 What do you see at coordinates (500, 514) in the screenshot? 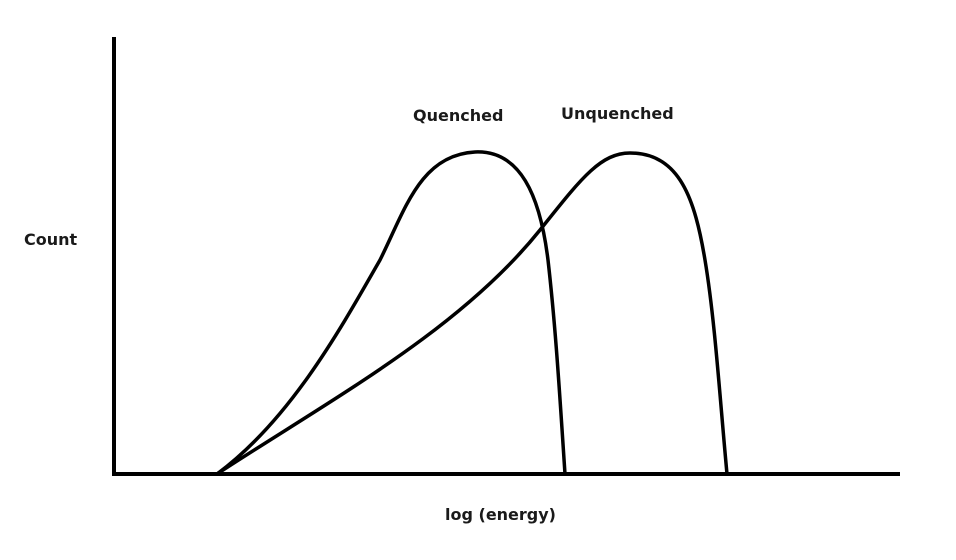
I see `x-axis-label: log (energy)` at bounding box center [500, 514].